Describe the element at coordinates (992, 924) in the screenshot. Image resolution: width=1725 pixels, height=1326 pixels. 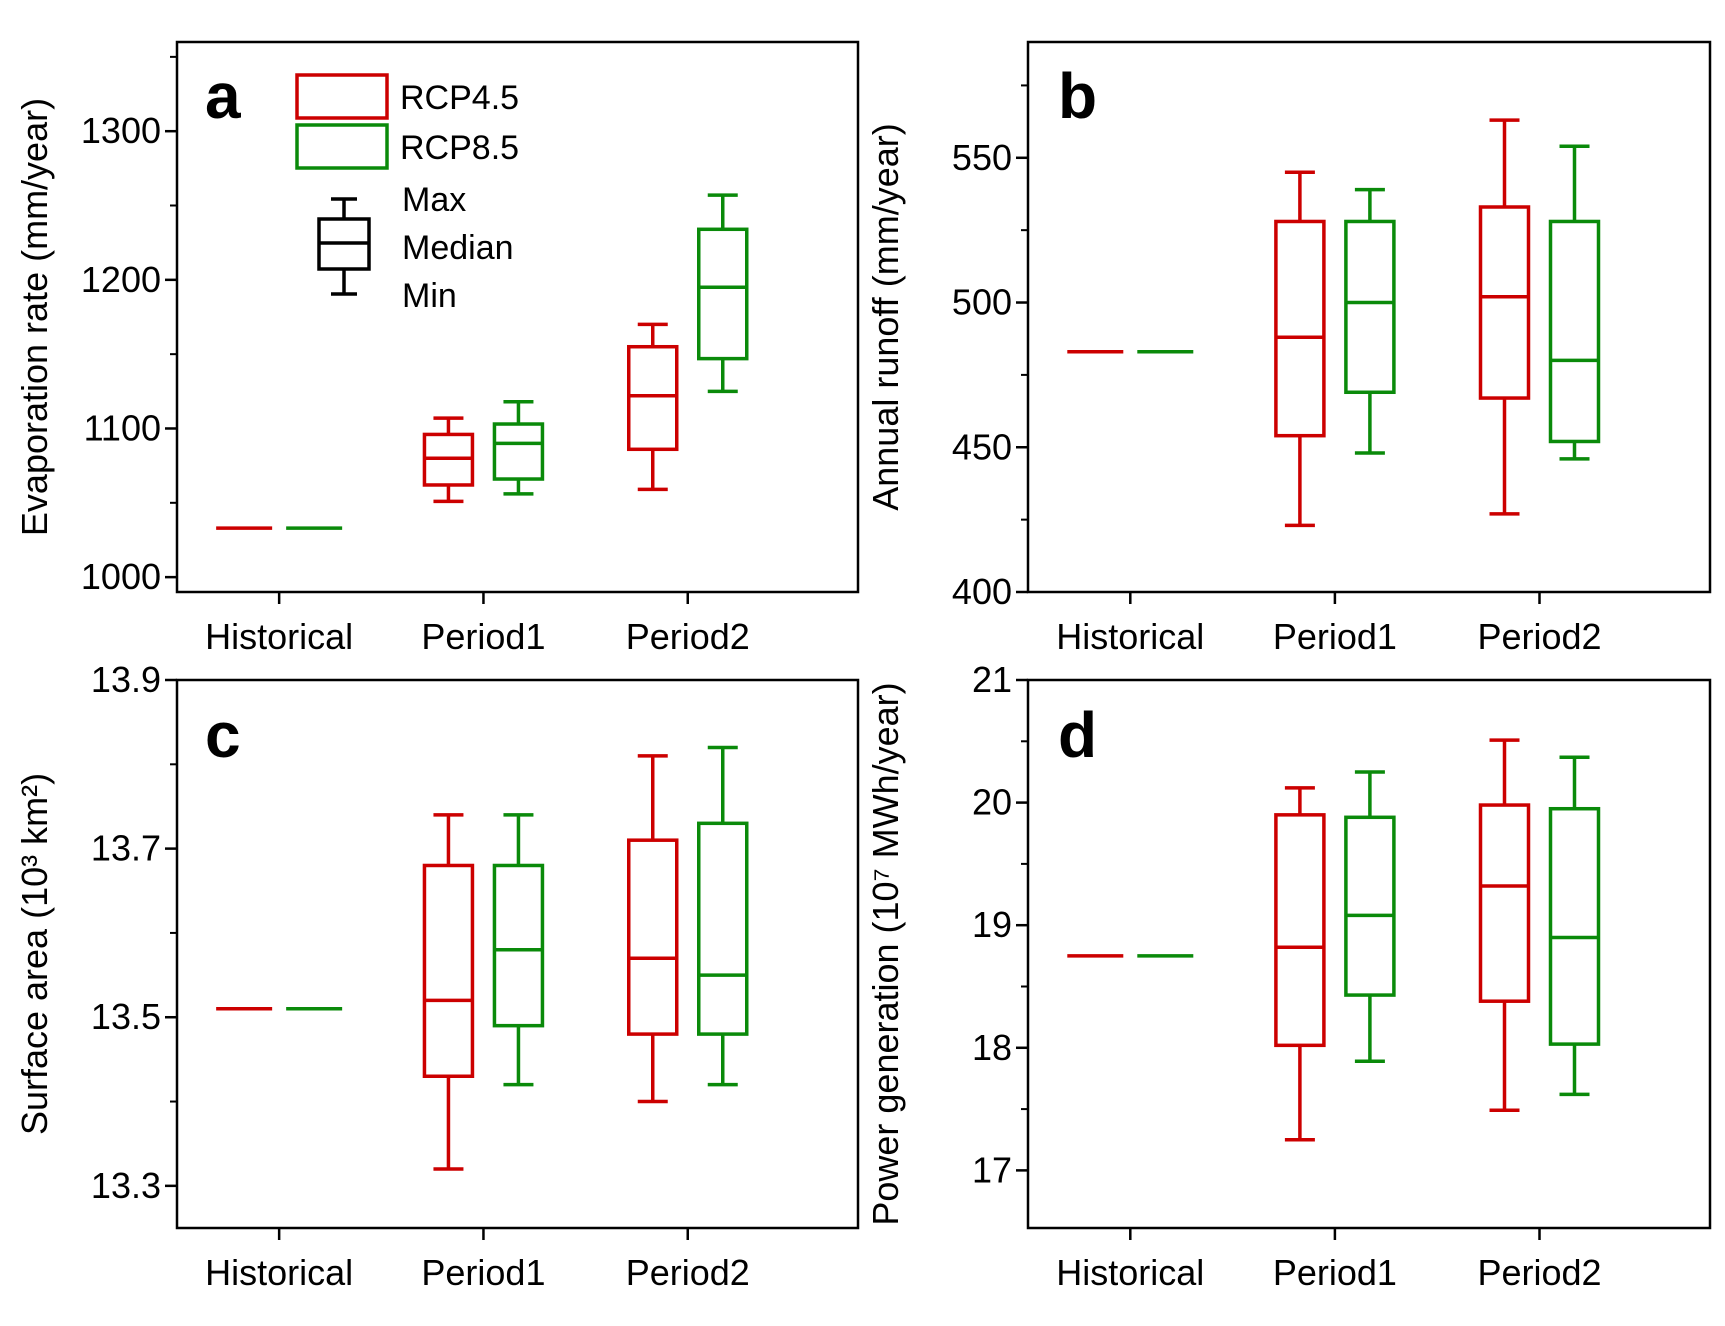
I see `y-tick-label: 19` at that location.